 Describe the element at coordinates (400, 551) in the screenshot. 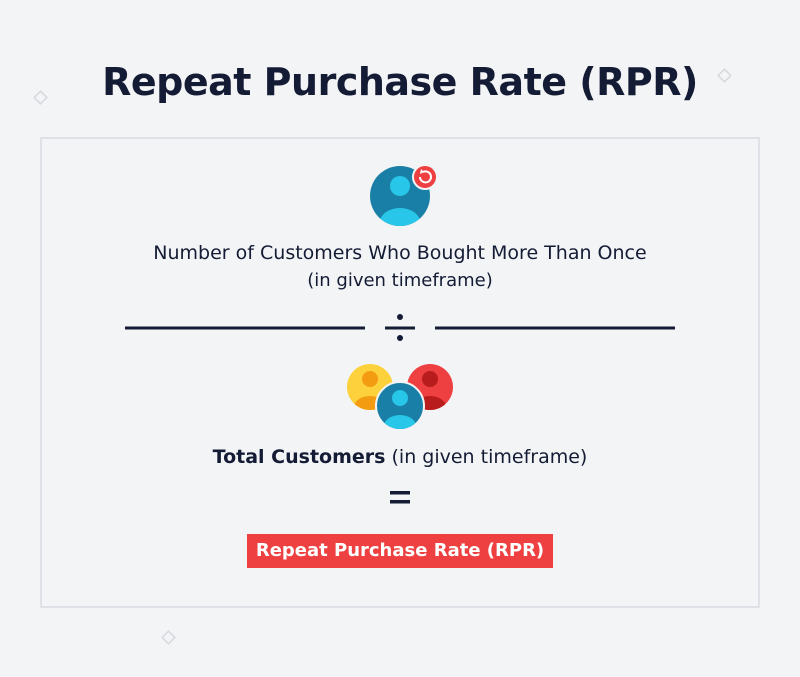

I see `result-label: Repeat Purchase Rate (RPR)` at that location.